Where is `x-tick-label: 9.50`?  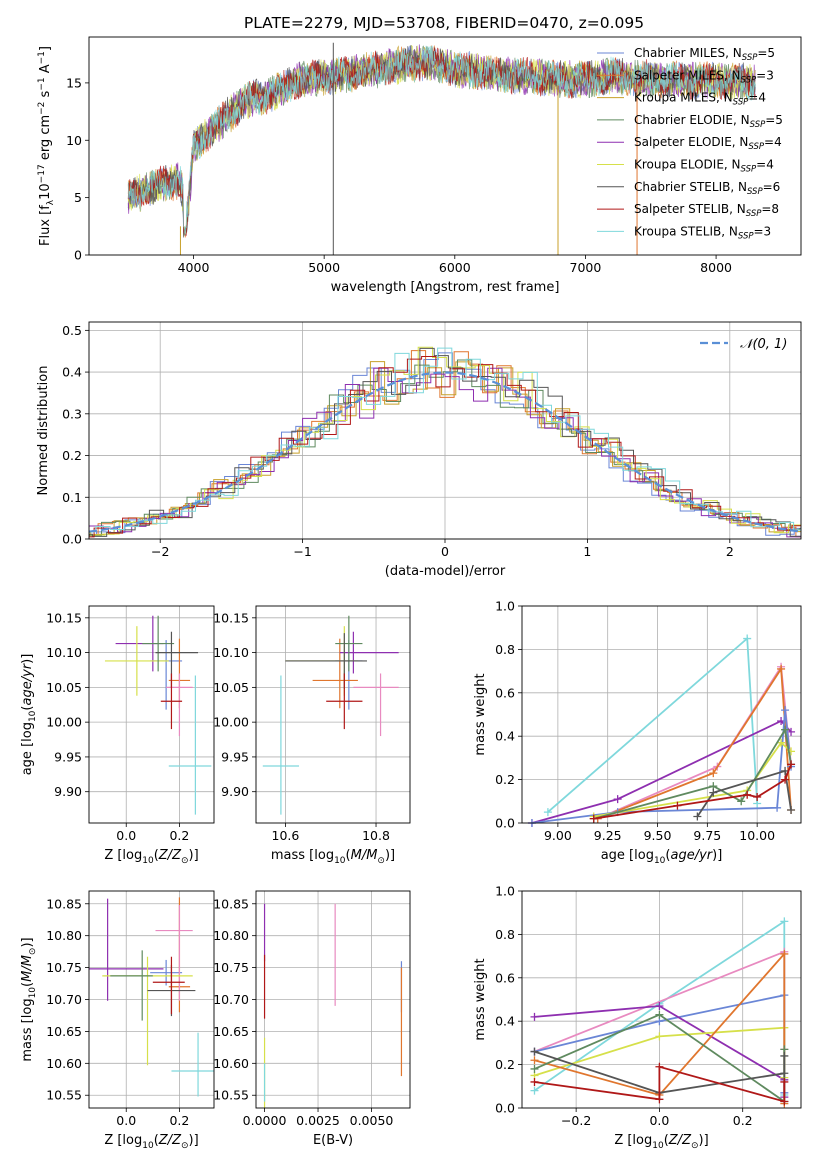 x-tick-label: 9.50 is located at coordinates (658, 835).